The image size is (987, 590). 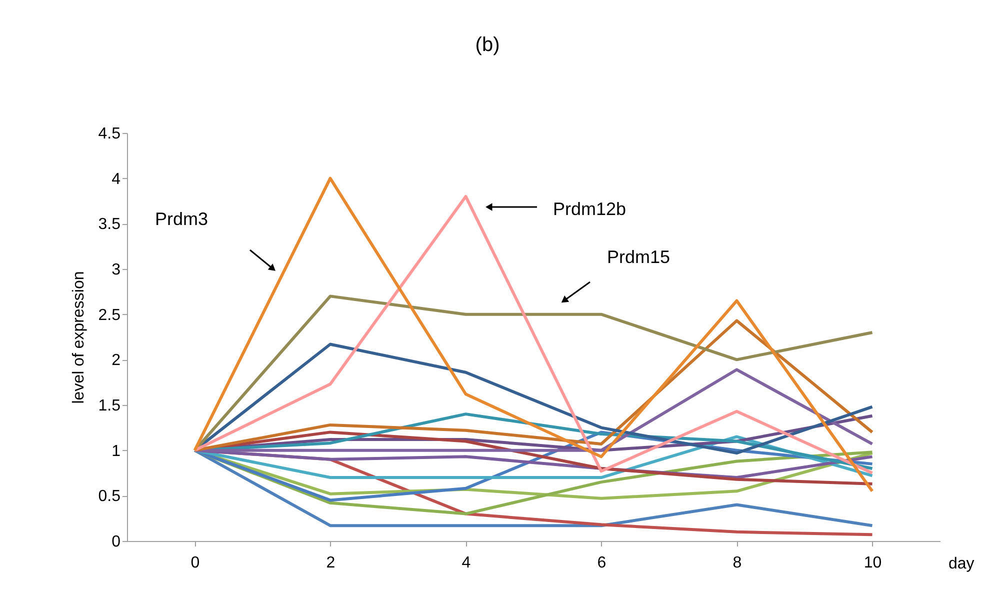 What do you see at coordinates (487, 45) in the screenshot?
I see `chart-title: (b)` at bounding box center [487, 45].